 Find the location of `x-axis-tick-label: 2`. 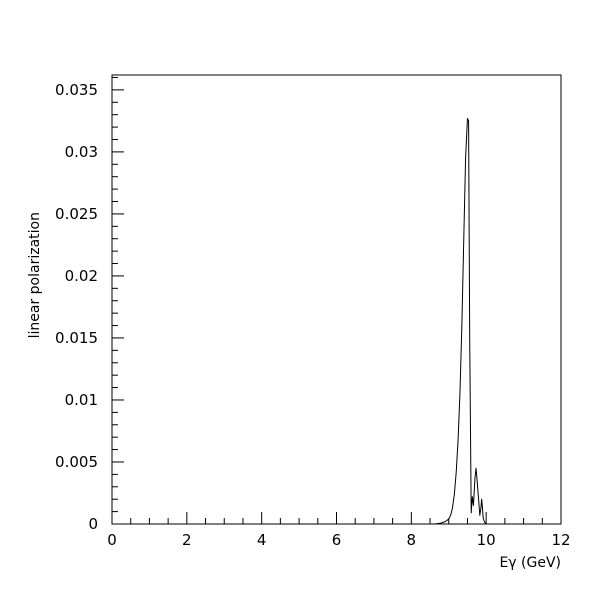

x-axis-tick-label: 2 is located at coordinates (187, 540).